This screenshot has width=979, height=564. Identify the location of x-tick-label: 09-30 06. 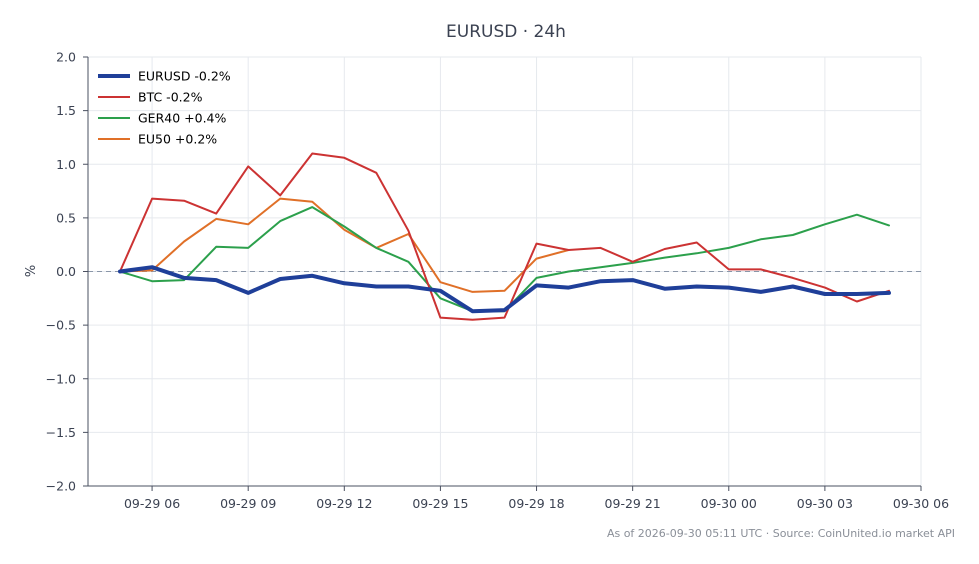
(921, 503).